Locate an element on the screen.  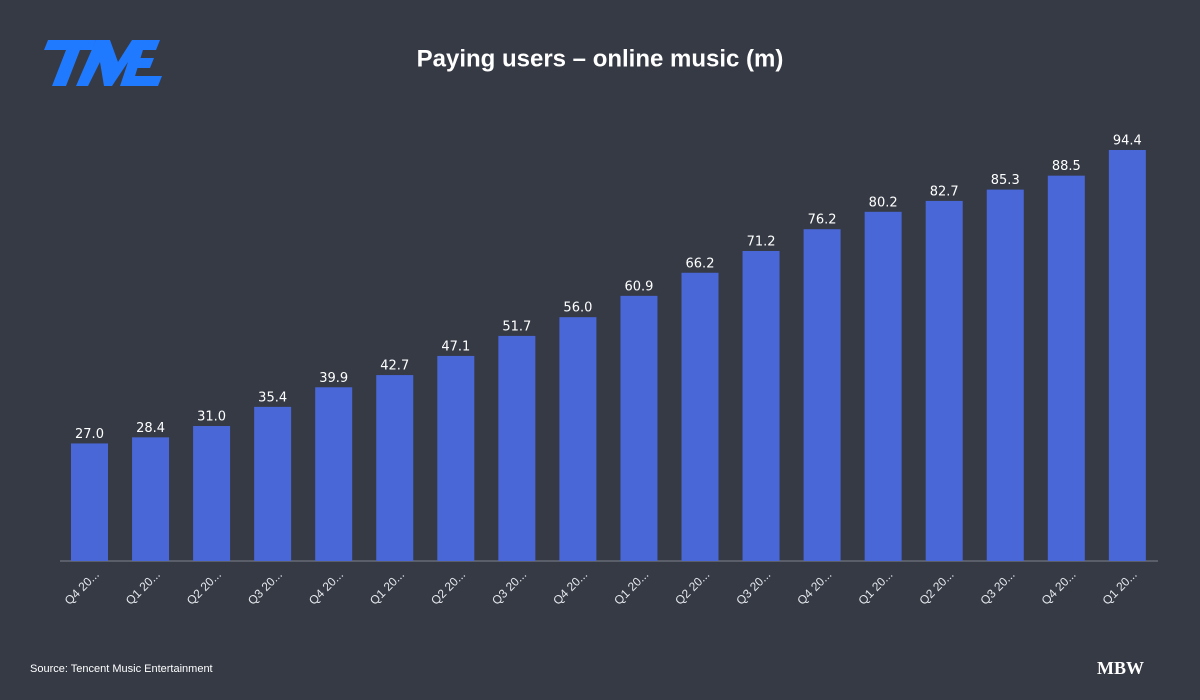
value-label: 47.1 is located at coordinates (455, 346).